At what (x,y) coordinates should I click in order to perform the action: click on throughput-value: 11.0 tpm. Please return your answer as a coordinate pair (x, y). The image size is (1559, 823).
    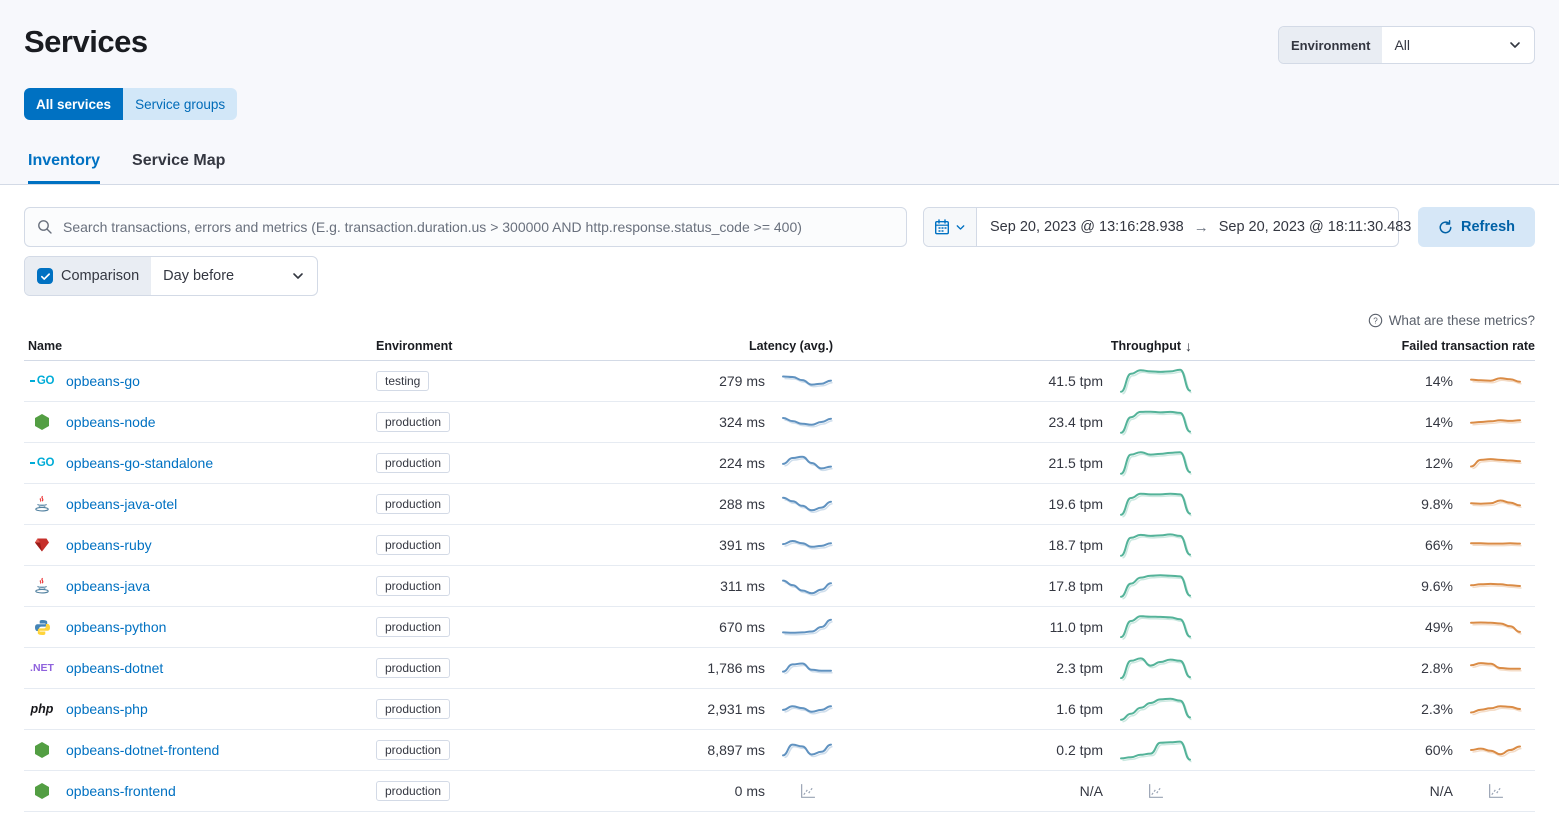
    Looking at the image, I should click on (1076, 627).